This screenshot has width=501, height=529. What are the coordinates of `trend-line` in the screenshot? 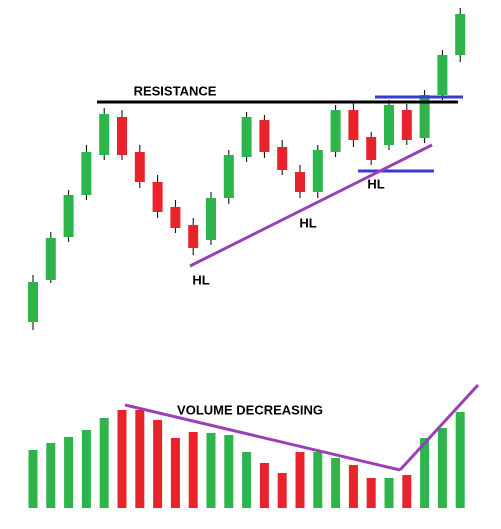 It's located at (311, 205).